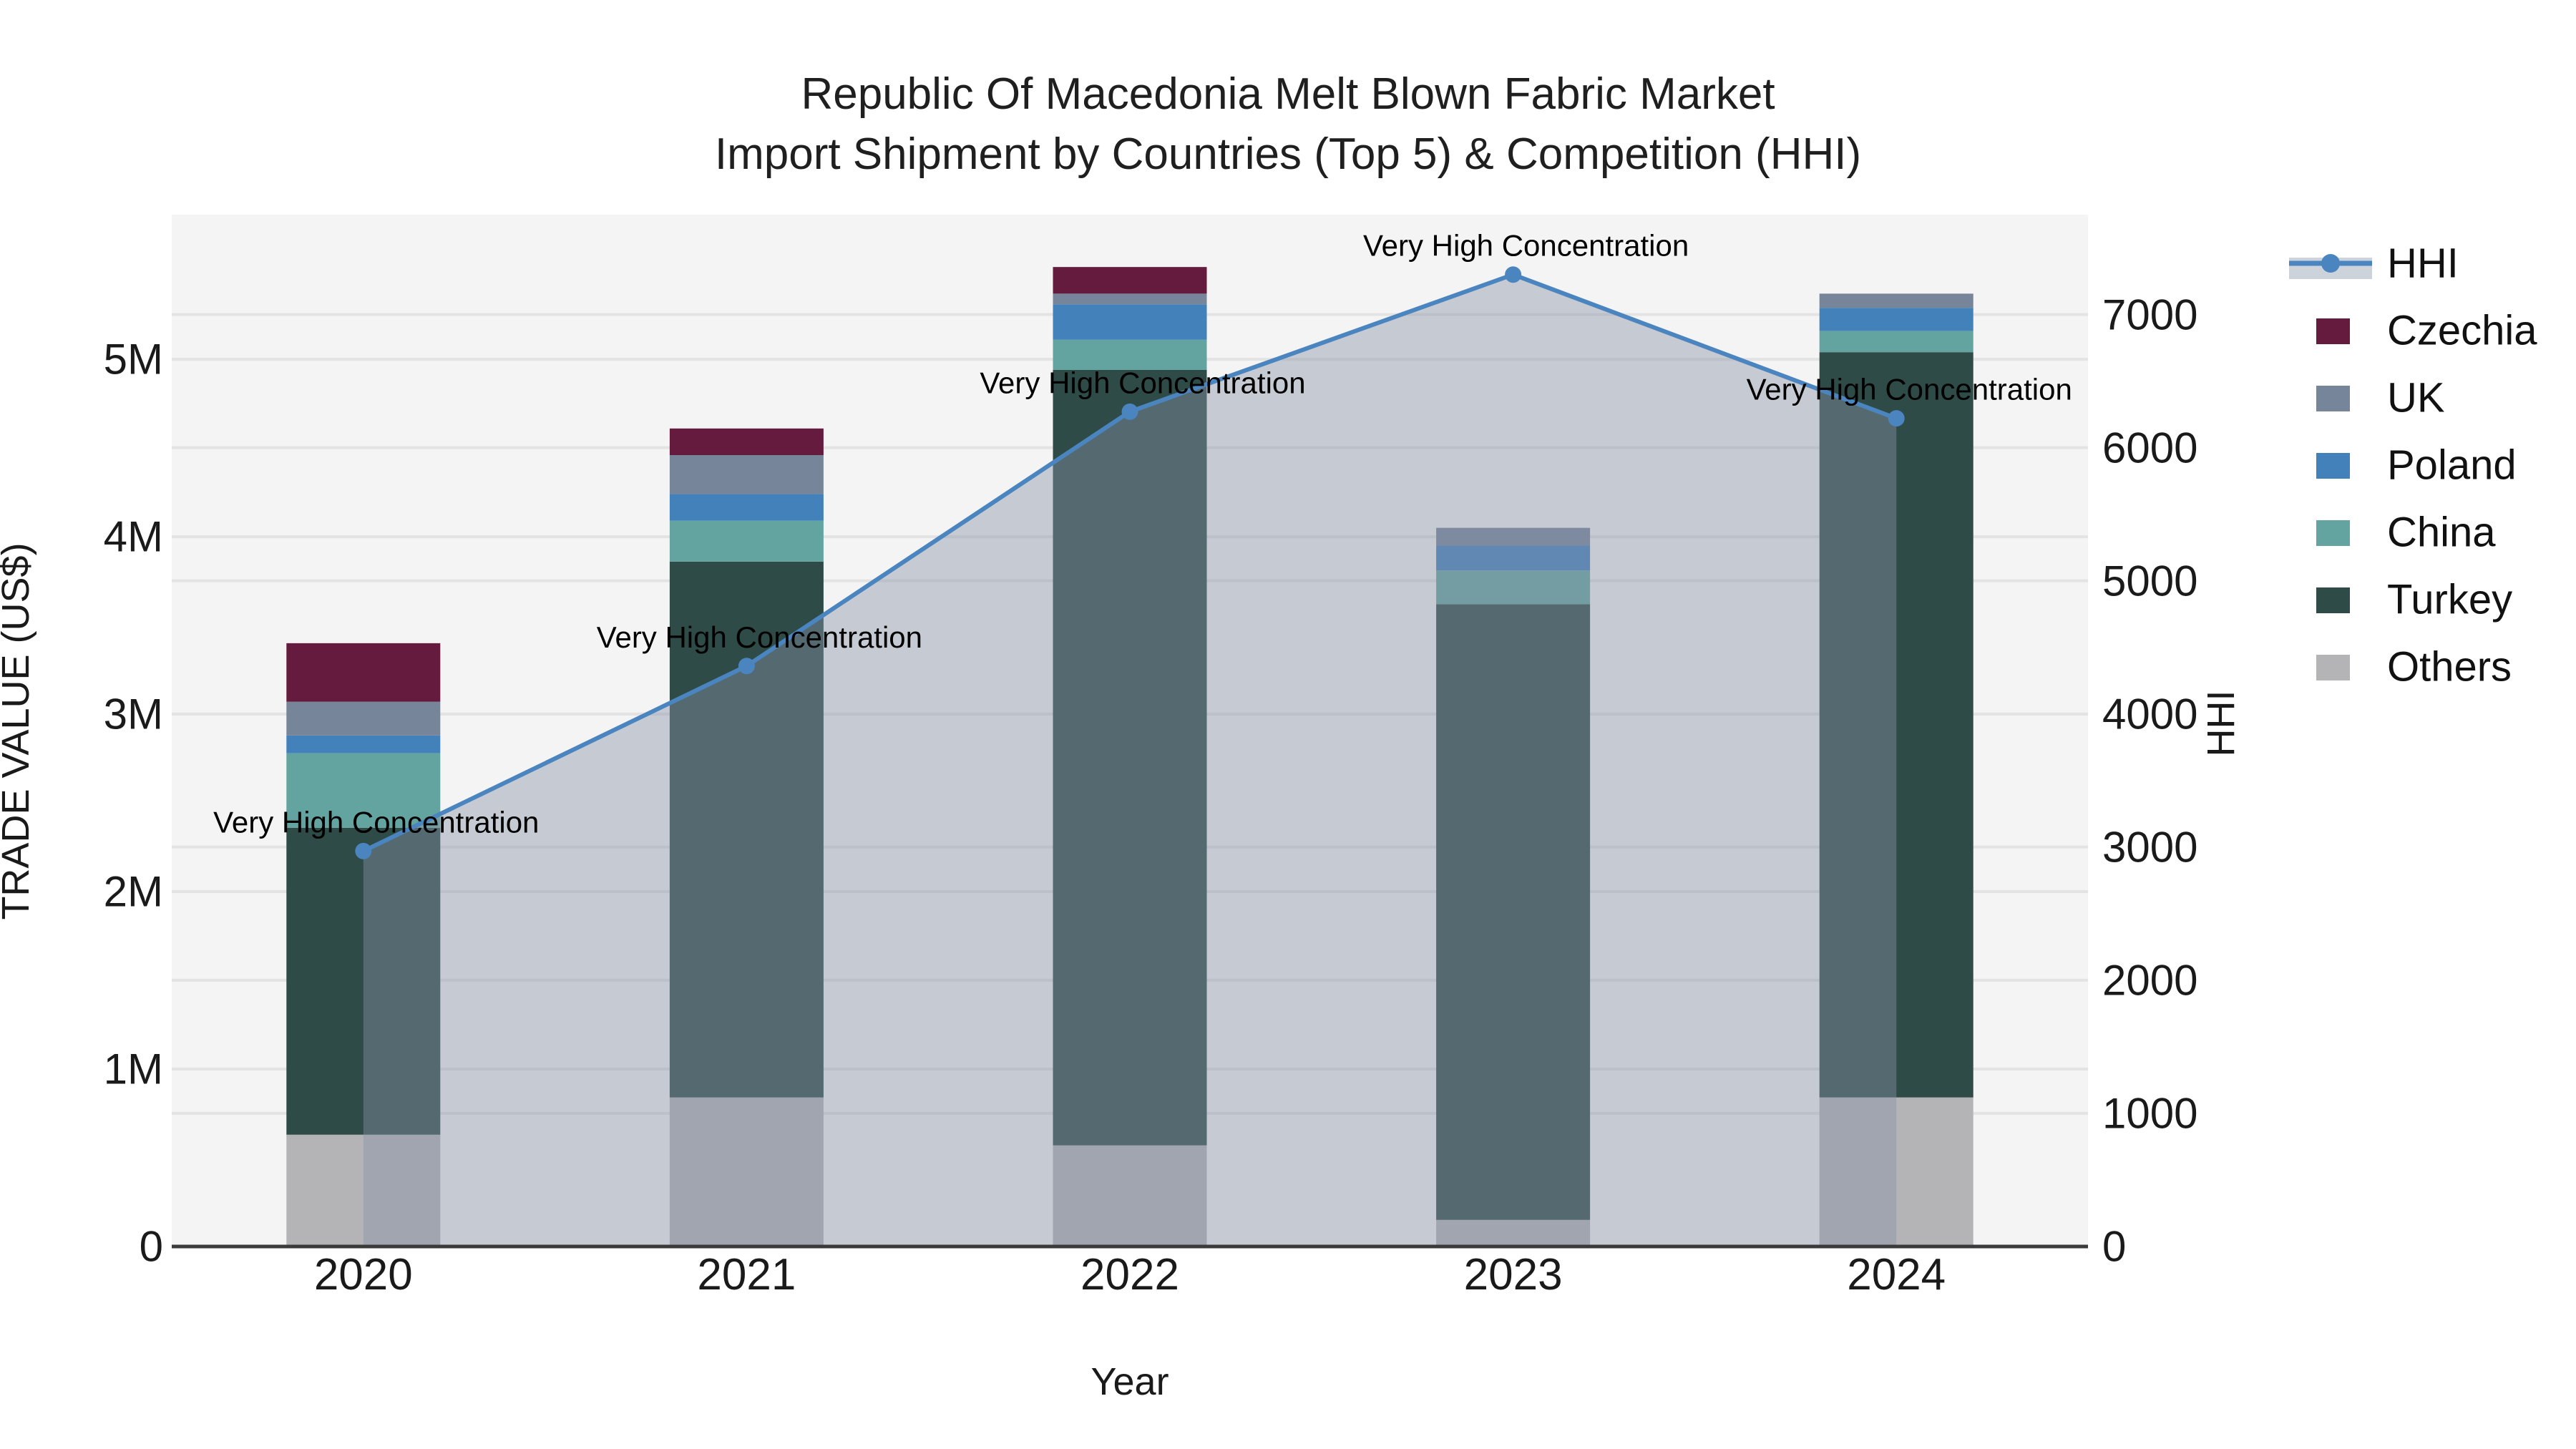 Image resolution: width=2576 pixels, height=1449 pixels. What do you see at coordinates (746, 474) in the screenshot?
I see `bar-segment-uk-2021` at bounding box center [746, 474].